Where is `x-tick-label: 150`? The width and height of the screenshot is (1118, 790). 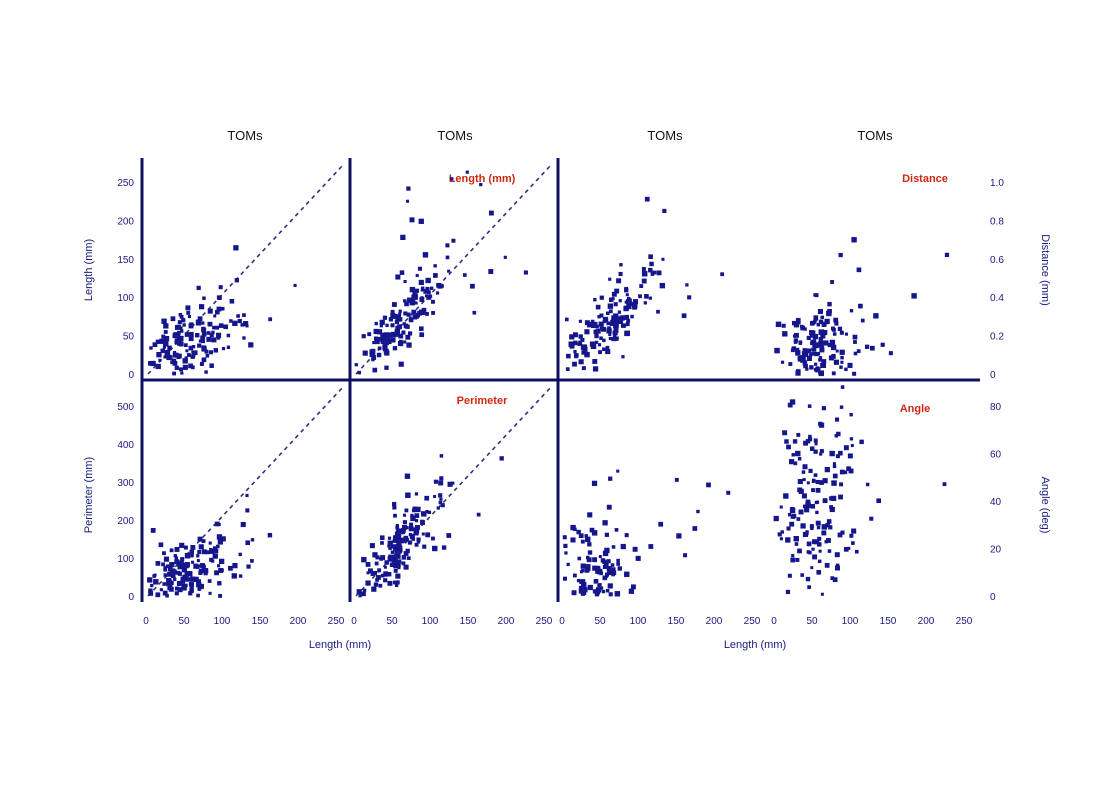 x-tick-label: 150 is located at coordinates (468, 621).